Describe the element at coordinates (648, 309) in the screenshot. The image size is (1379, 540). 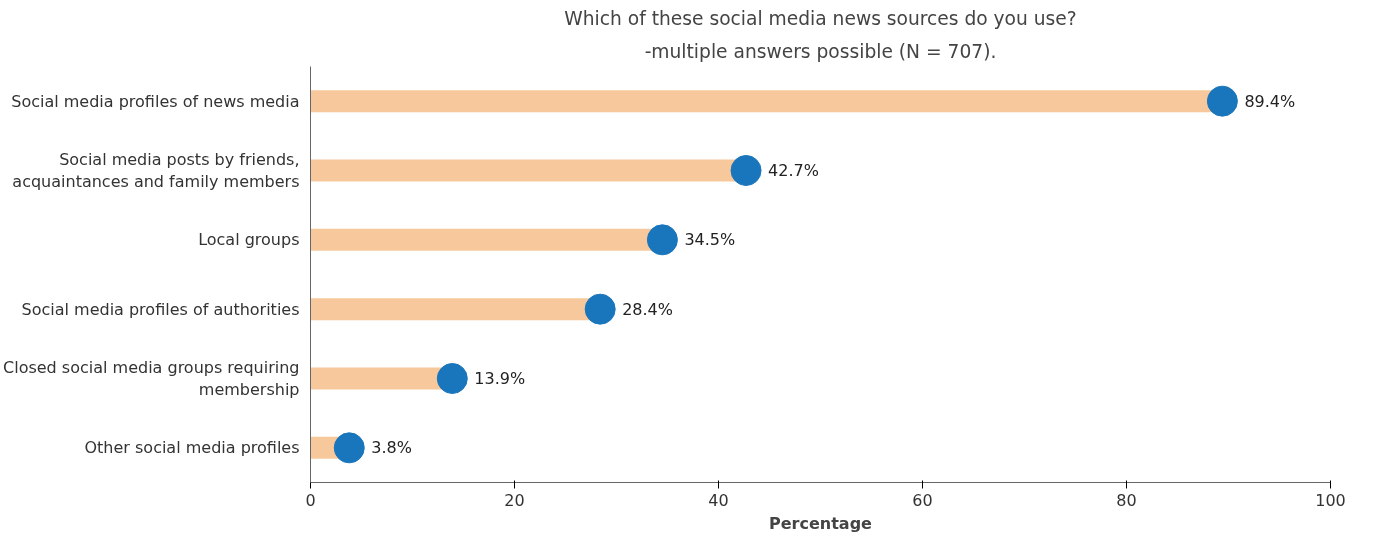
I see `data-label: 28.4%` at that location.